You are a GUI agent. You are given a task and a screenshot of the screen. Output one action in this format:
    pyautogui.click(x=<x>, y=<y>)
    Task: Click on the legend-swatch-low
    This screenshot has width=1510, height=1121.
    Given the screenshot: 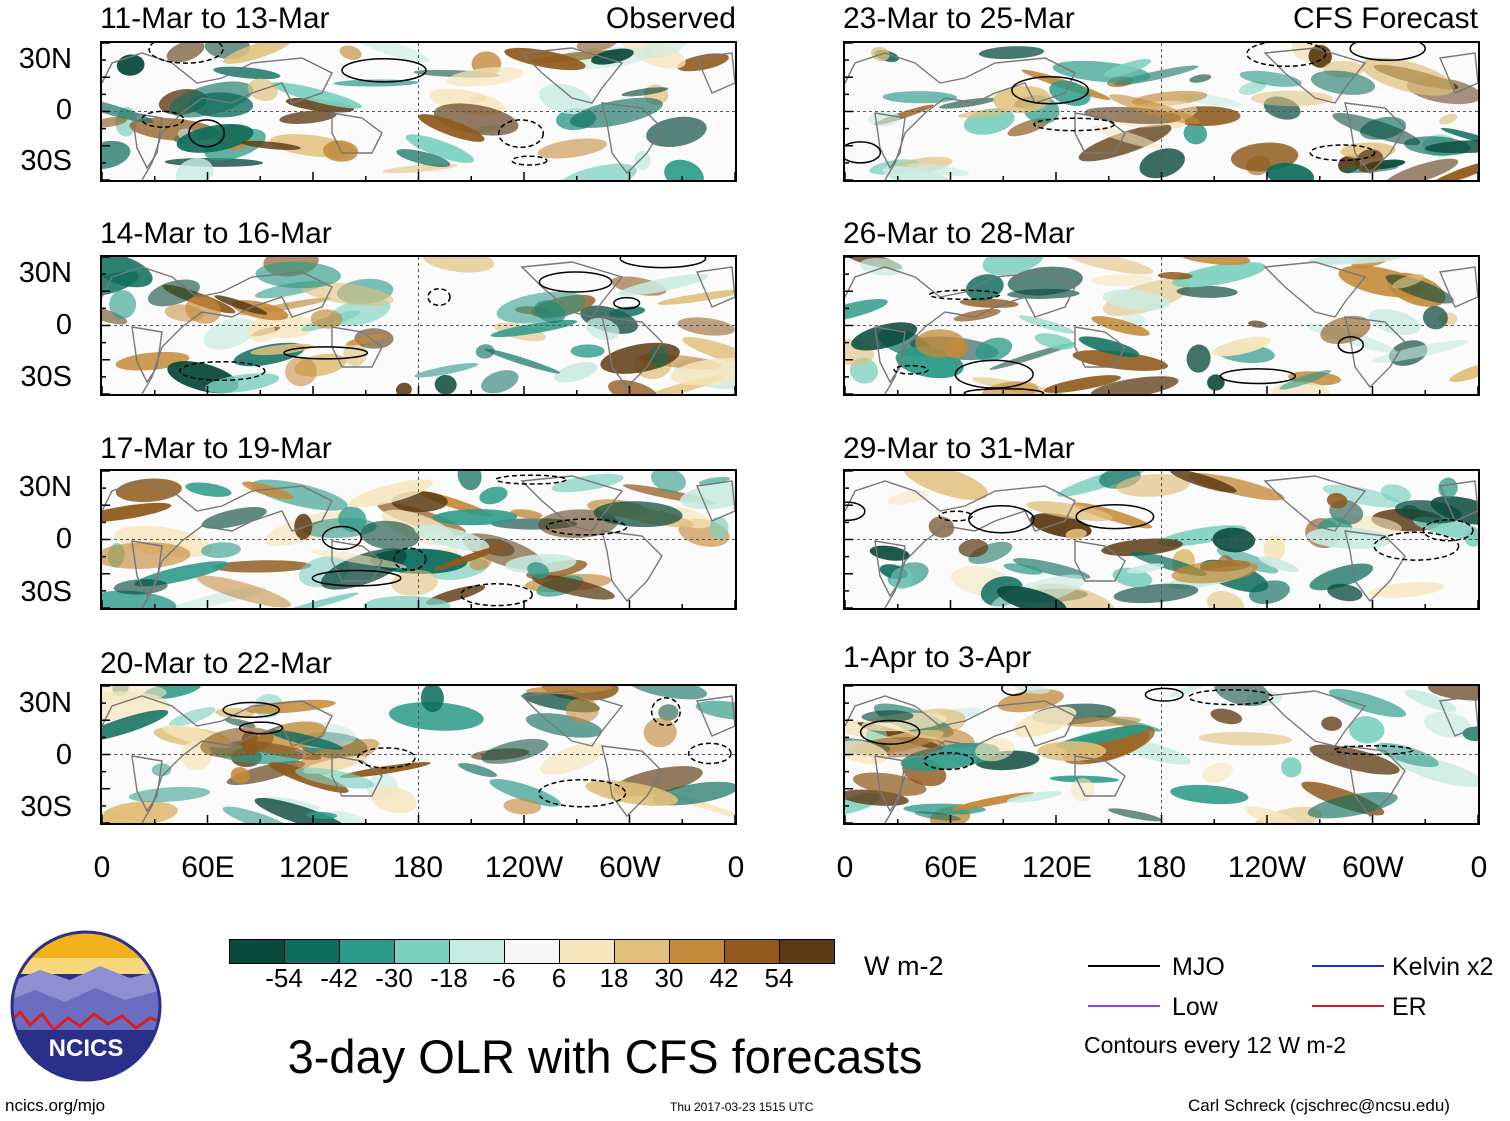 What is the action you would take?
    pyautogui.click(x=1124, y=1006)
    